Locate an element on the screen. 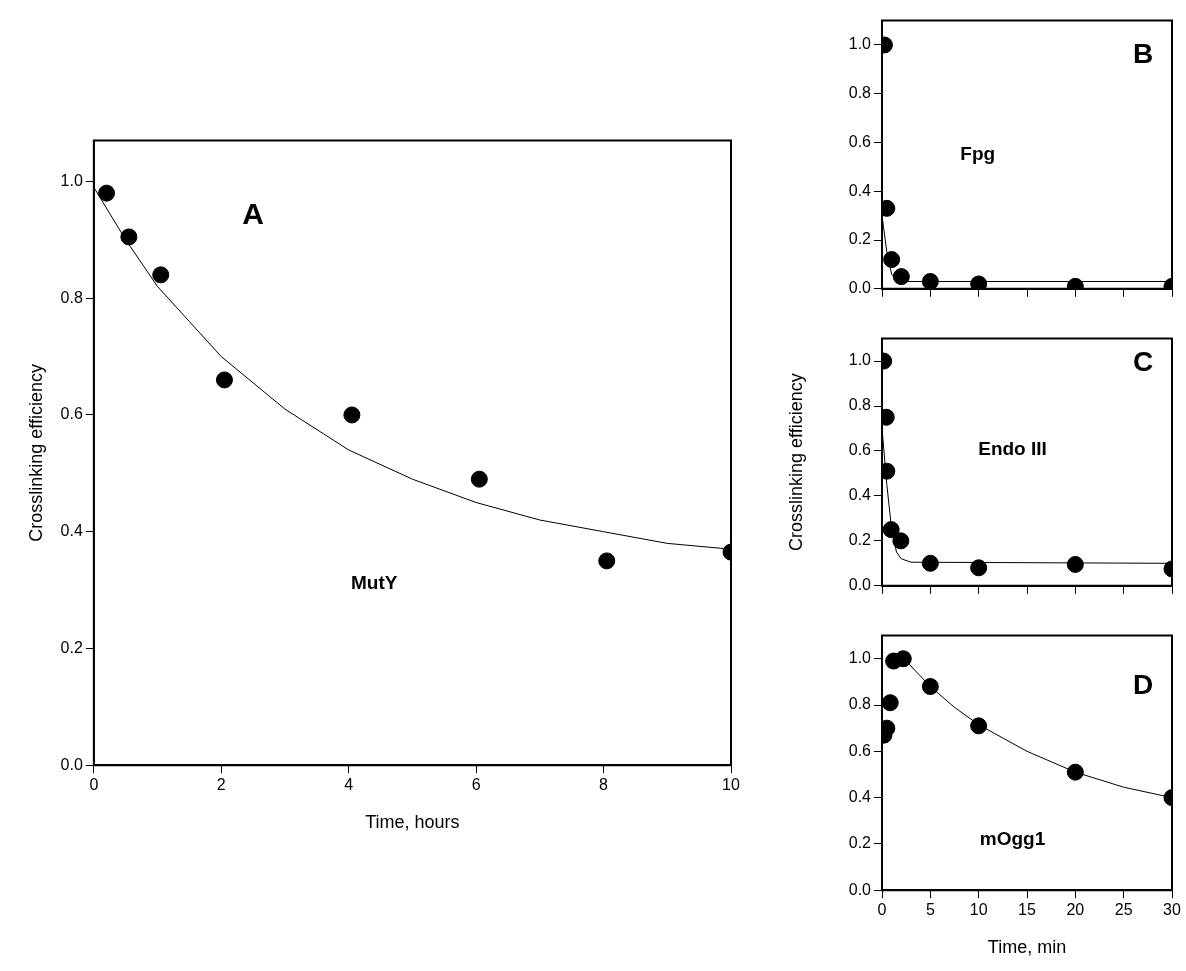 The height and width of the screenshot is (971, 1186). x-tick-label: 25 is located at coordinates (1123, 910).